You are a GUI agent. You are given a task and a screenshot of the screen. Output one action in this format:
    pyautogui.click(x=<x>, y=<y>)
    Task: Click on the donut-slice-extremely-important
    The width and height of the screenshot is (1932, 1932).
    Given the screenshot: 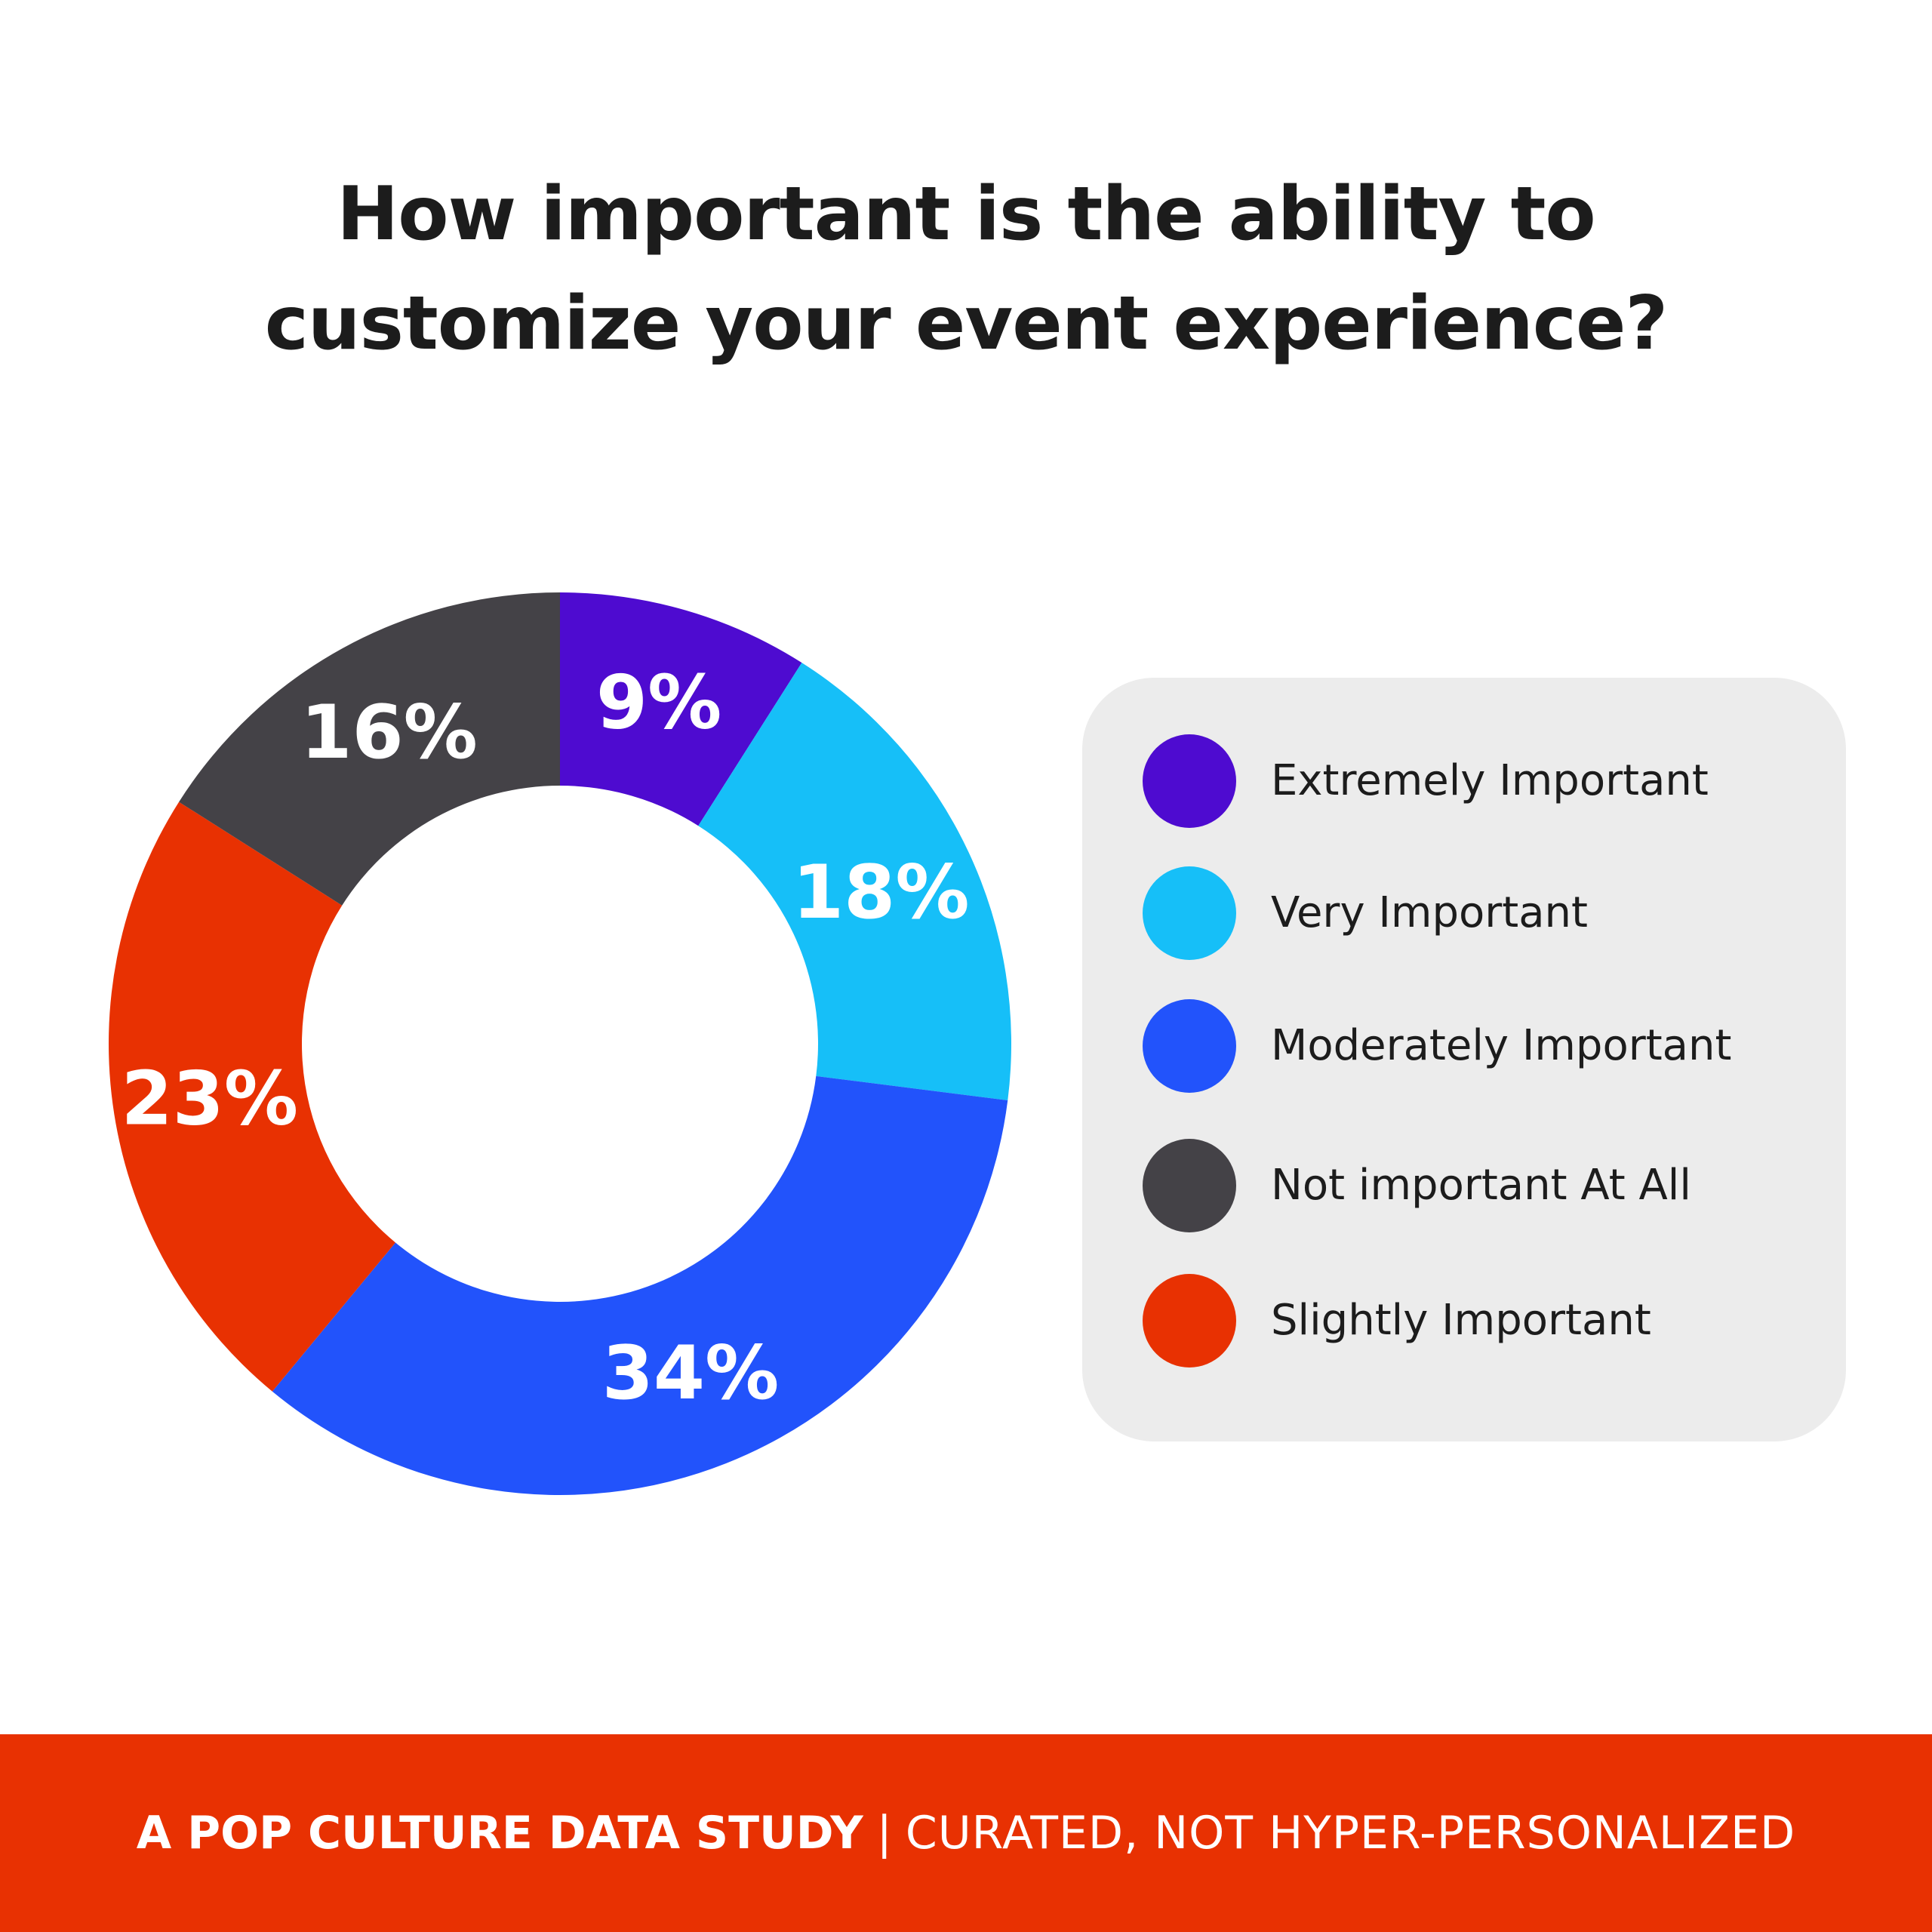 What is the action you would take?
    pyautogui.click(x=681, y=709)
    